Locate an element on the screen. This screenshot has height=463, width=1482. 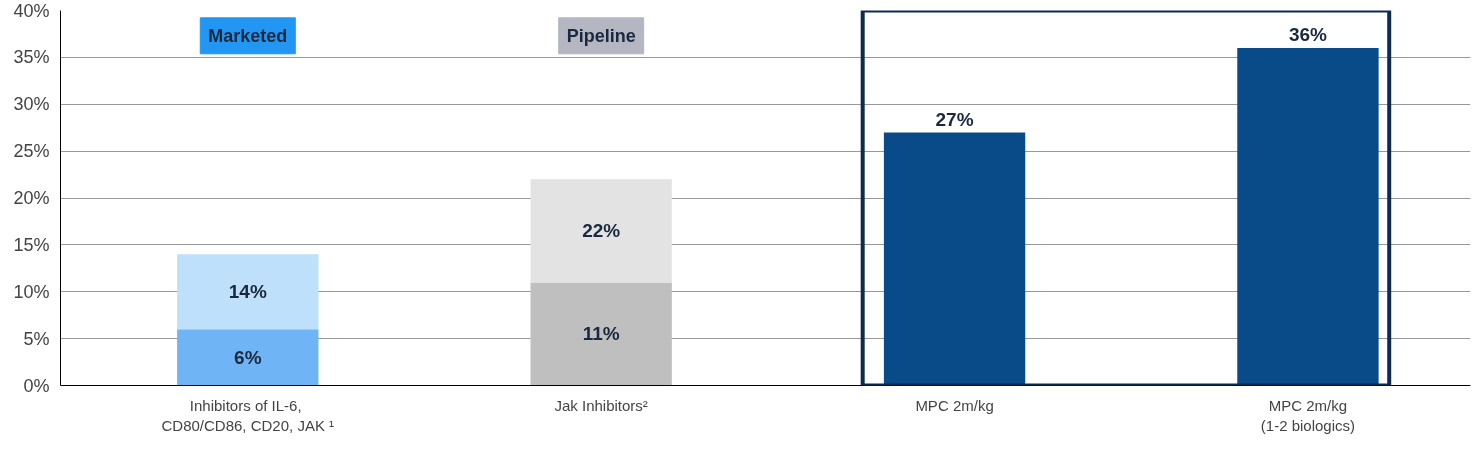
total-label: 14% is located at coordinates (247, 292).